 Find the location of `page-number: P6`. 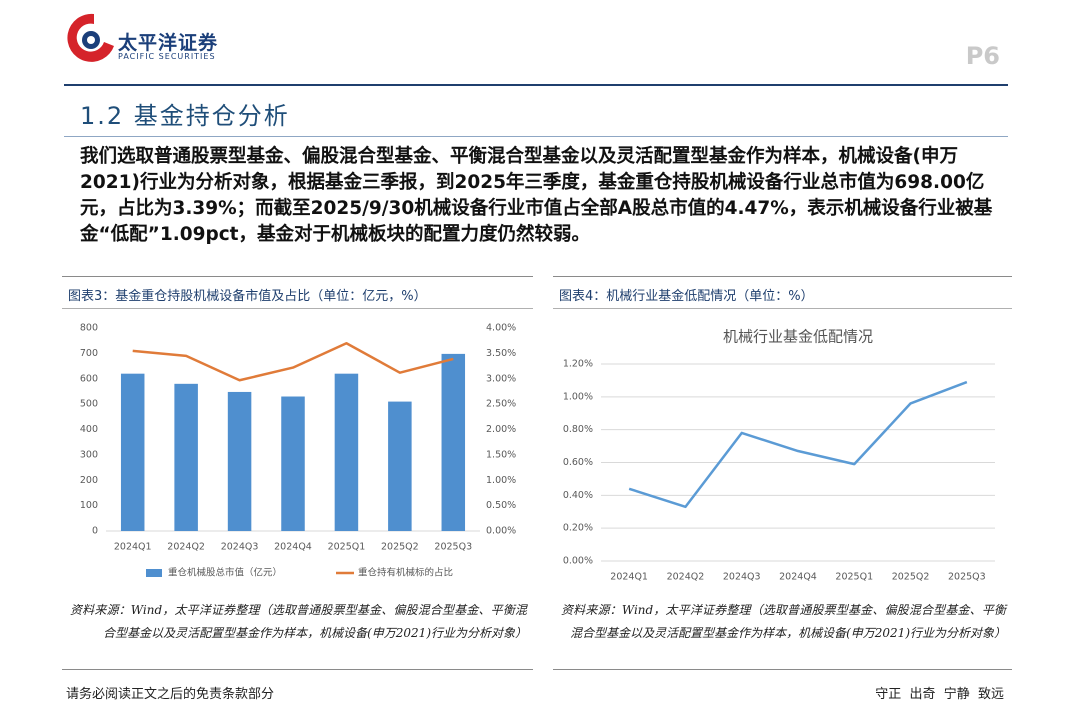

page-number: P6 is located at coordinates (982, 56).